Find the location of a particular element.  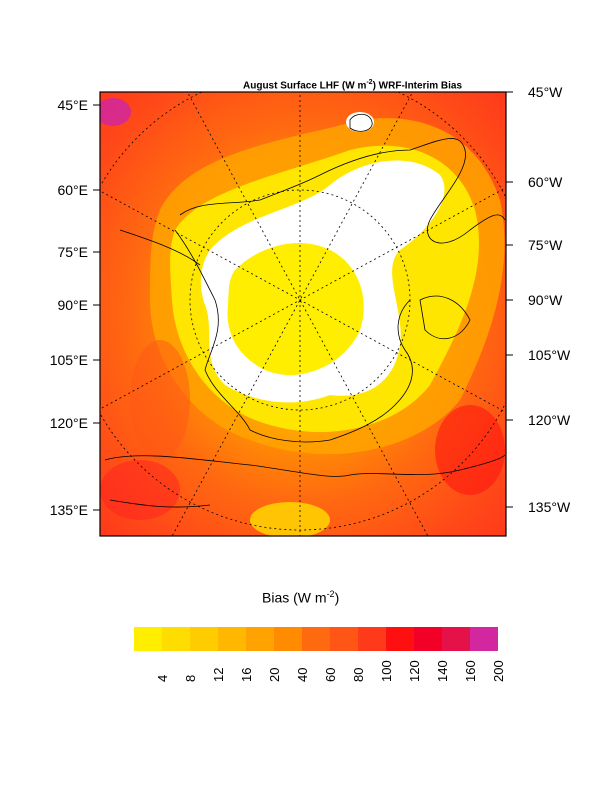

lat-label-left: 105°E is located at coordinates (68, 360).